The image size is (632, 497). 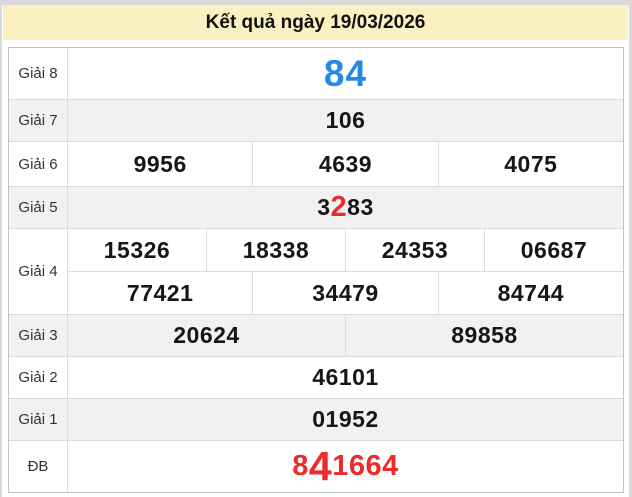 What do you see at coordinates (360, 207) in the screenshot?
I see `digit-group: 83` at bounding box center [360, 207].